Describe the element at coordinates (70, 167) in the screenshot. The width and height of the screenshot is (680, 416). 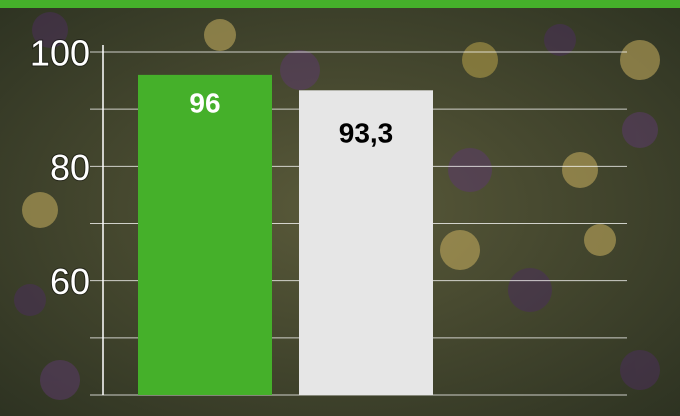
I see `y-tick-label: 80` at that location.